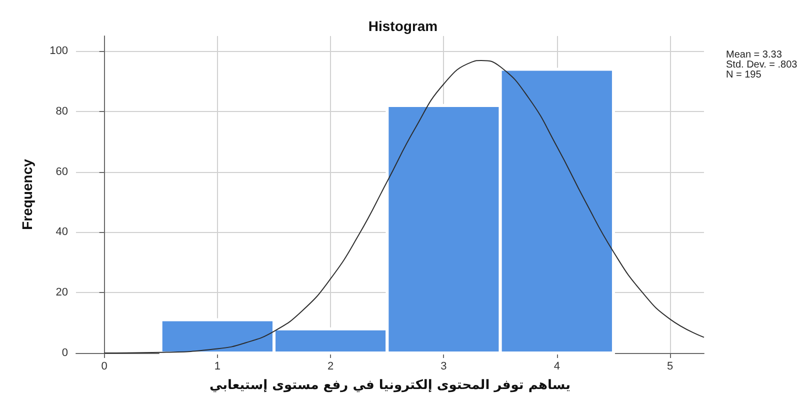  Describe the element at coordinates (62, 111) in the screenshot. I see `y-tick-label: 80` at that location.